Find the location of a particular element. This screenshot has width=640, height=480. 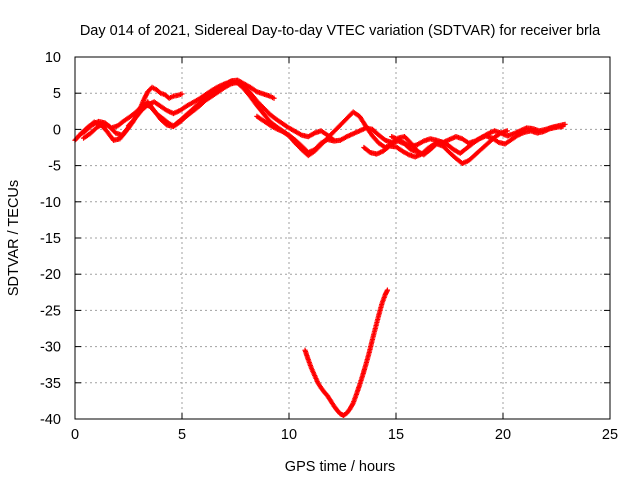

y-tick-label: -35 is located at coordinates (50, 384).